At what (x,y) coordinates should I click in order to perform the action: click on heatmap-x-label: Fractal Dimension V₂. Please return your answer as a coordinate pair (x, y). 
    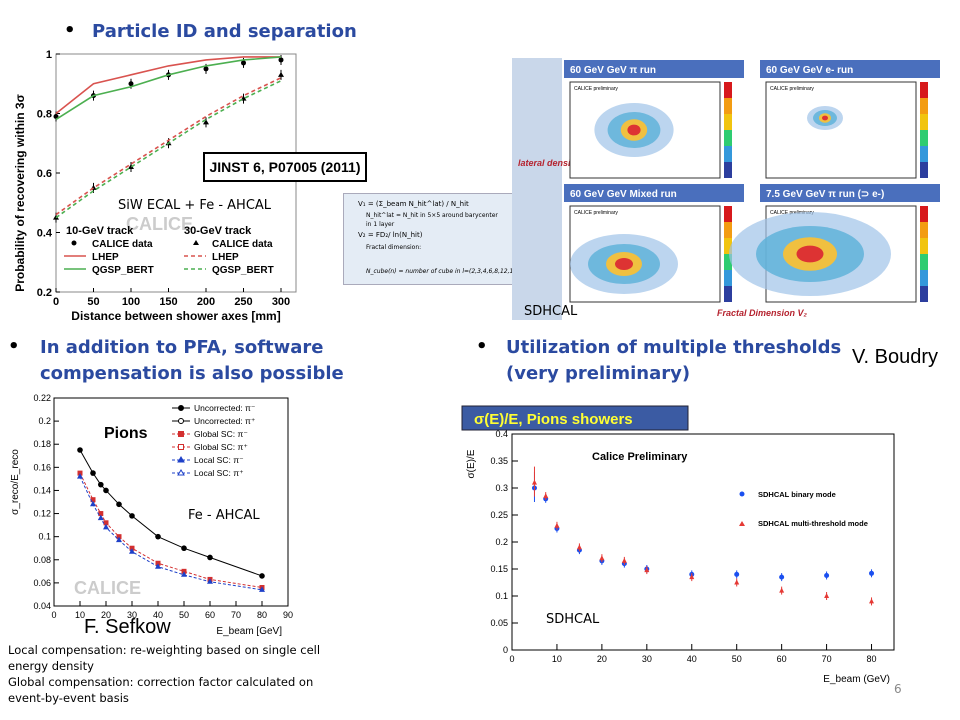
    Looking at the image, I should click on (762, 313).